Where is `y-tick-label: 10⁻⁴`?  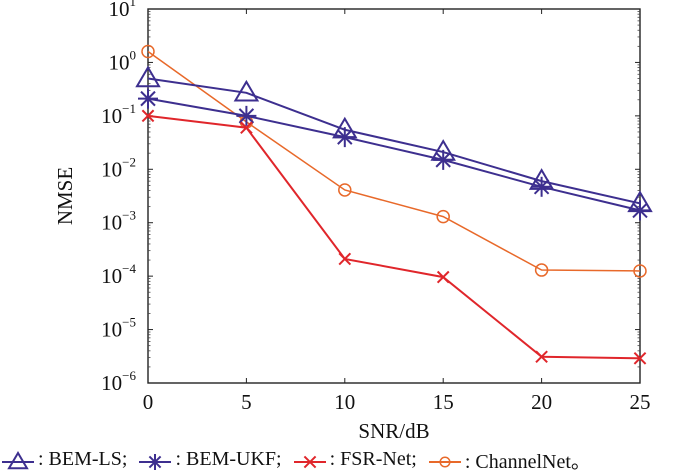 y-tick-label: 10⁻⁴ is located at coordinates (118, 274).